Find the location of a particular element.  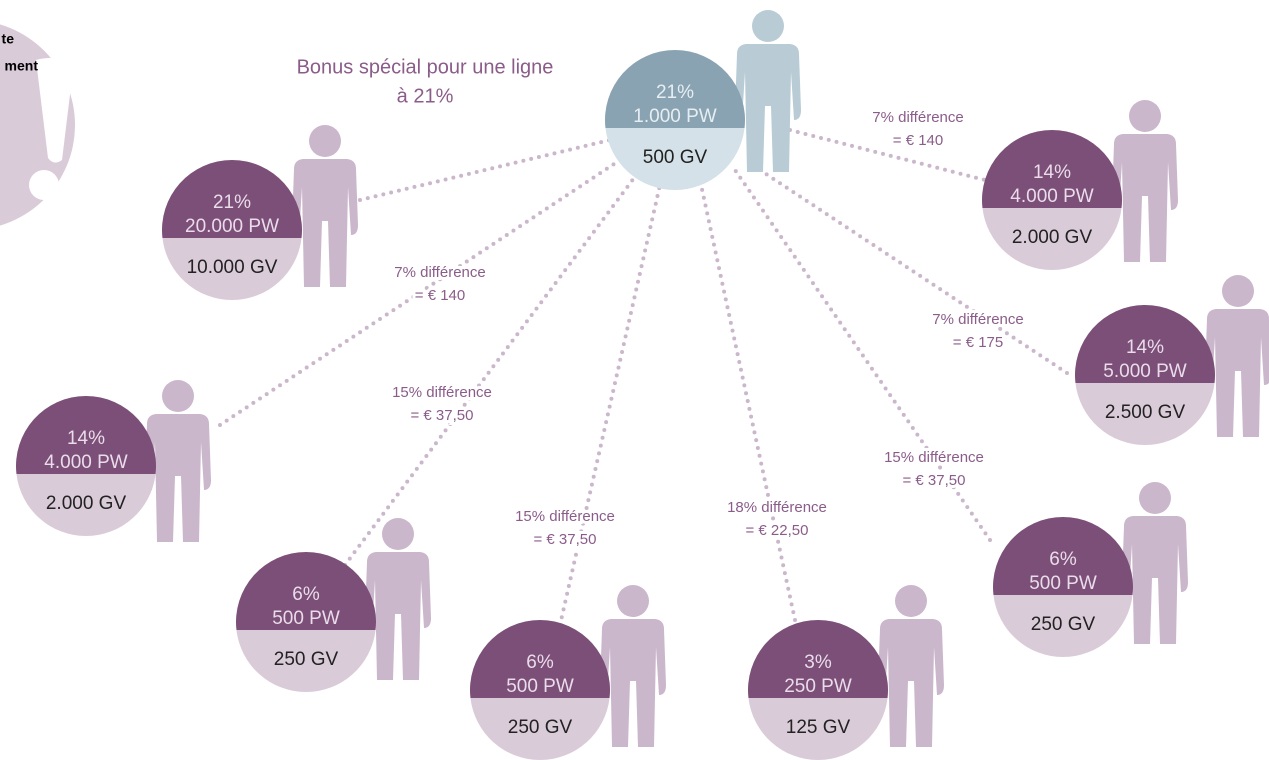

title: à 21% is located at coordinates (425, 96).